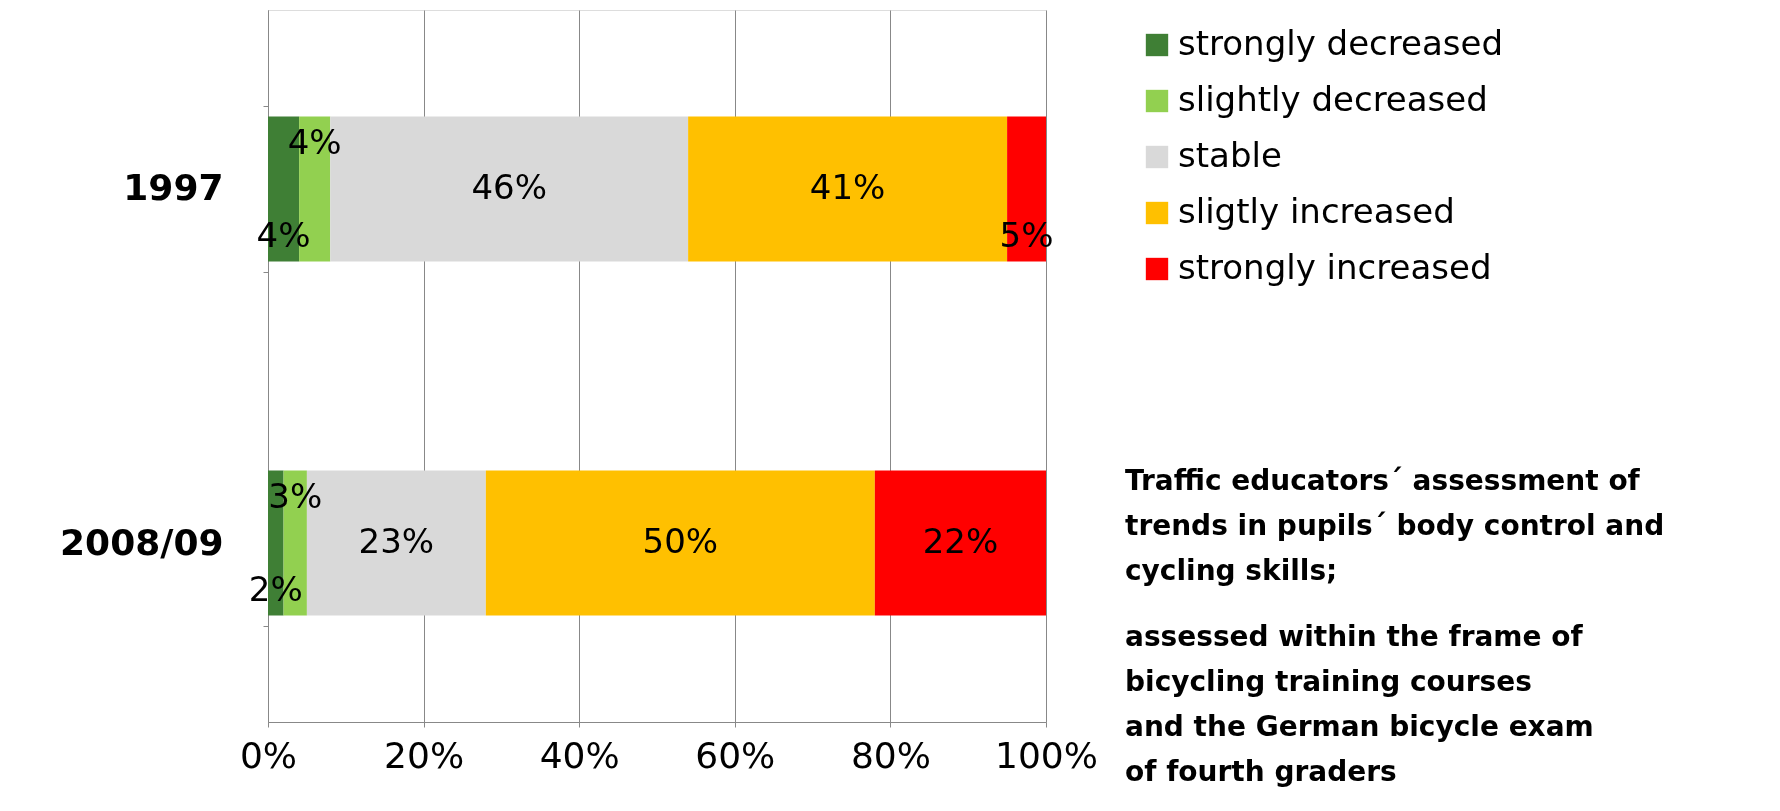 The image size is (1780, 811). I want to click on text: assessed within the frame of bicycling training courses and the German bicycle exam of fourth graders, so click(1359, 704).